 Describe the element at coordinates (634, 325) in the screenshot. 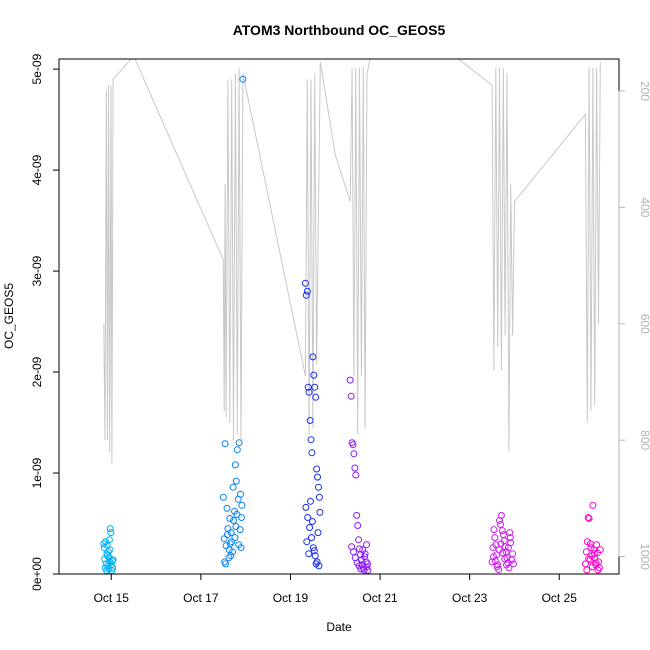

I see `y-axis-right: 200 400 600 800 1000` at that location.